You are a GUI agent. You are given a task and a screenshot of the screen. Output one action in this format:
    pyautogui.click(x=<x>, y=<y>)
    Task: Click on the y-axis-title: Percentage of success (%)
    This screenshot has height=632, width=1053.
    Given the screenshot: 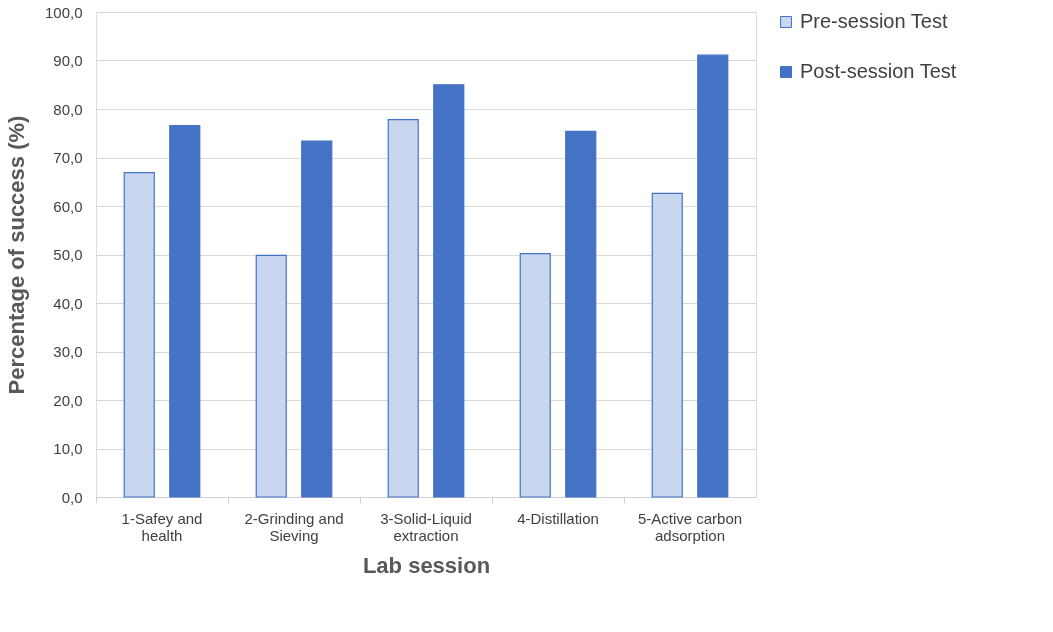 What is the action you would take?
    pyautogui.click(x=16, y=255)
    